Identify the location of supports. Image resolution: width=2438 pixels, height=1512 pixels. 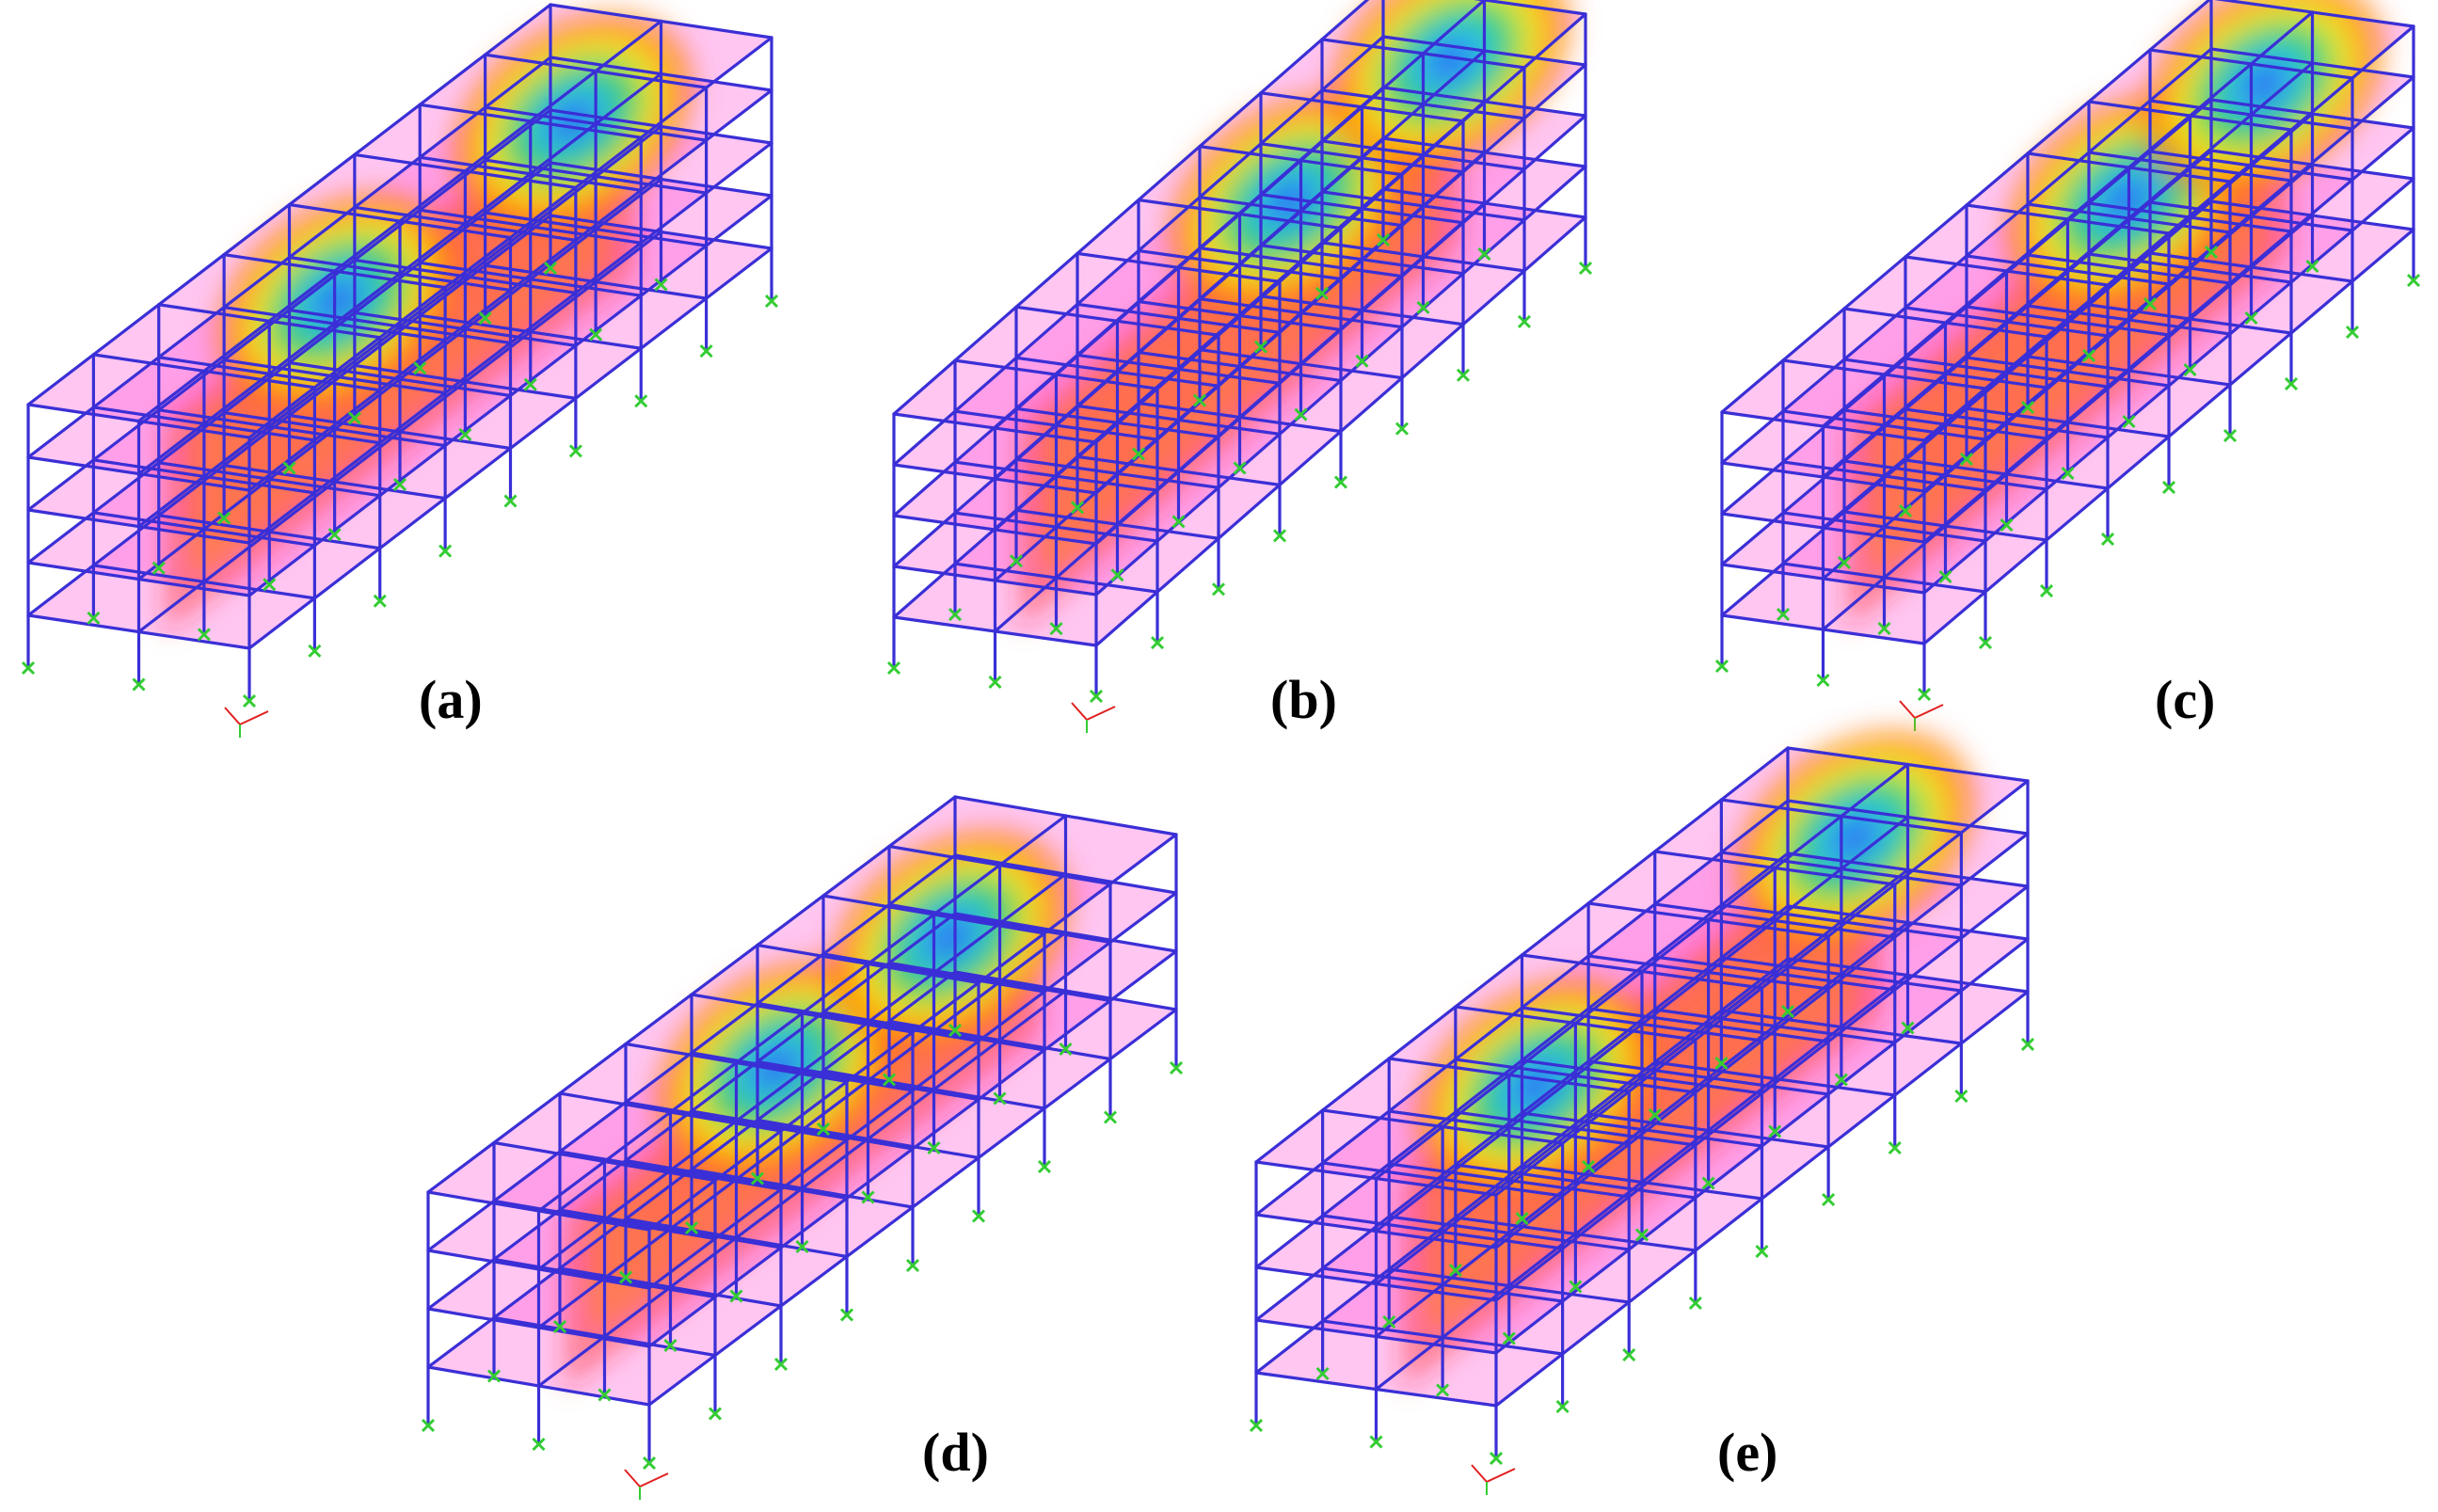
(2067, 488).